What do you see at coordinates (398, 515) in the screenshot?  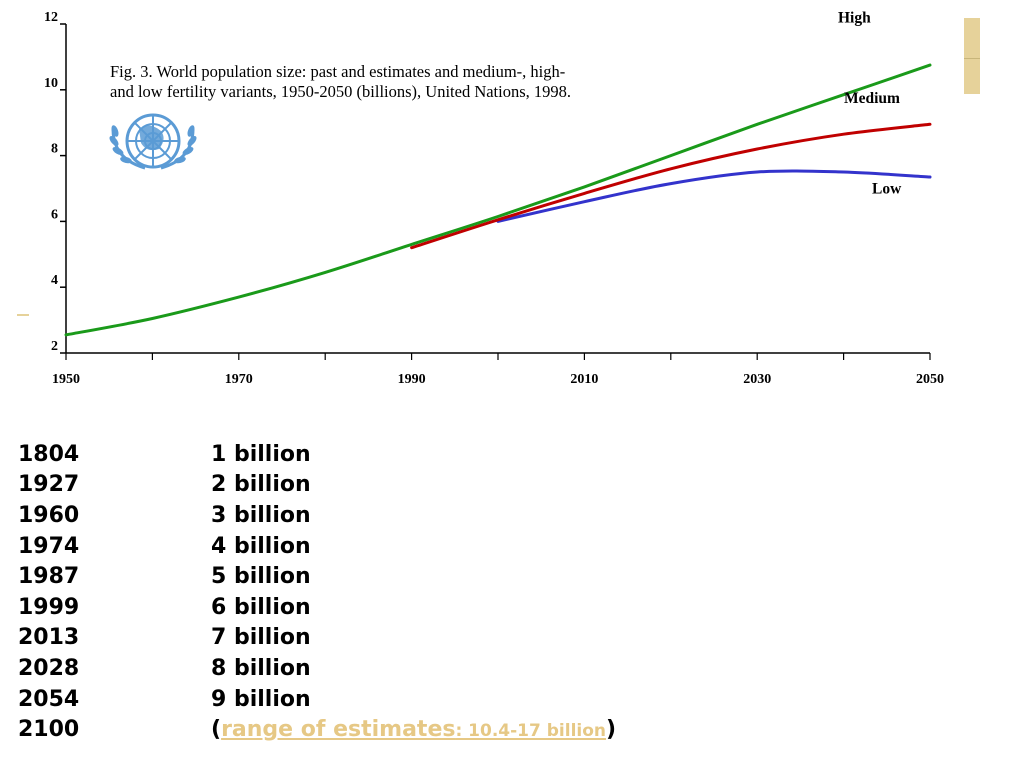 I see `milestone-row-1960: 1960 3 billion` at bounding box center [398, 515].